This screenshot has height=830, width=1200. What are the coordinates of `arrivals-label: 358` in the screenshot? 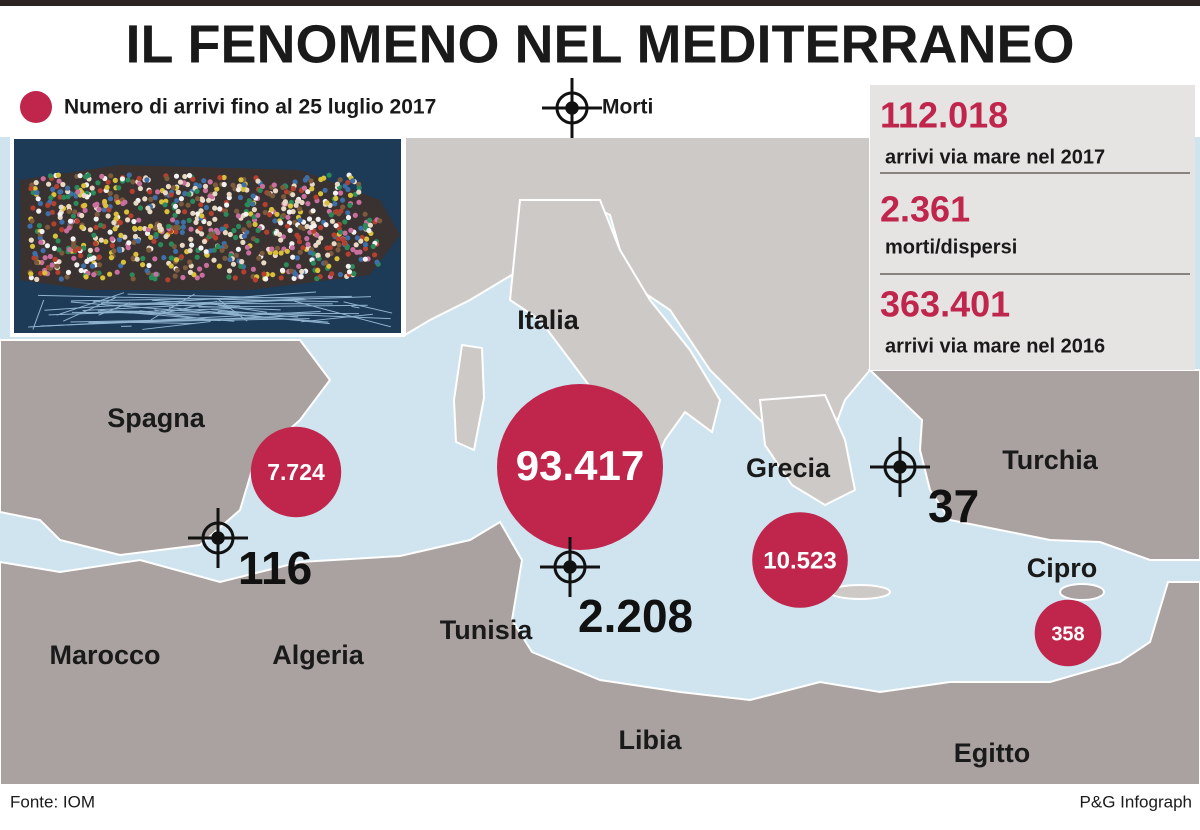 It's located at (1067, 634).